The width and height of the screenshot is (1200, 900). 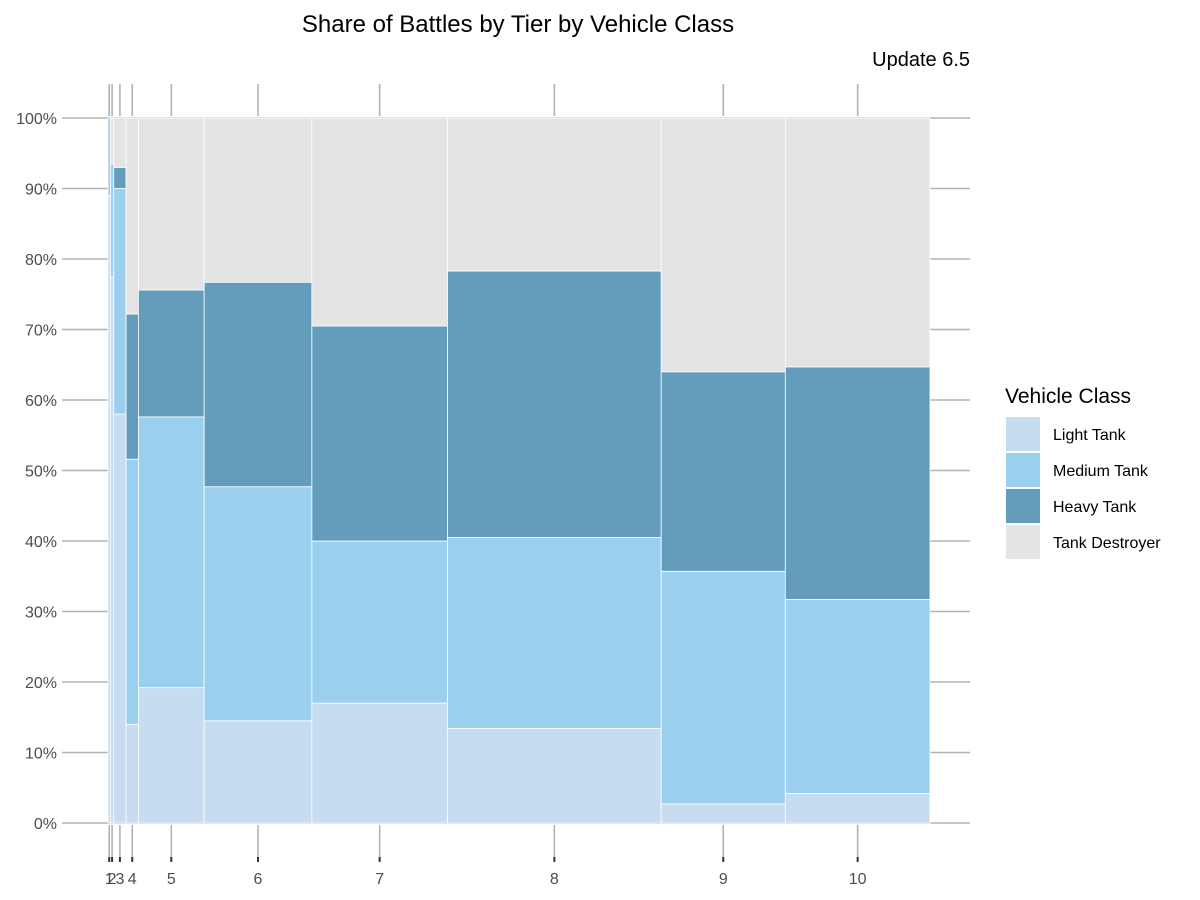 I want to click on legend-key-tank-destroyer, so click(x=1023, y=542).